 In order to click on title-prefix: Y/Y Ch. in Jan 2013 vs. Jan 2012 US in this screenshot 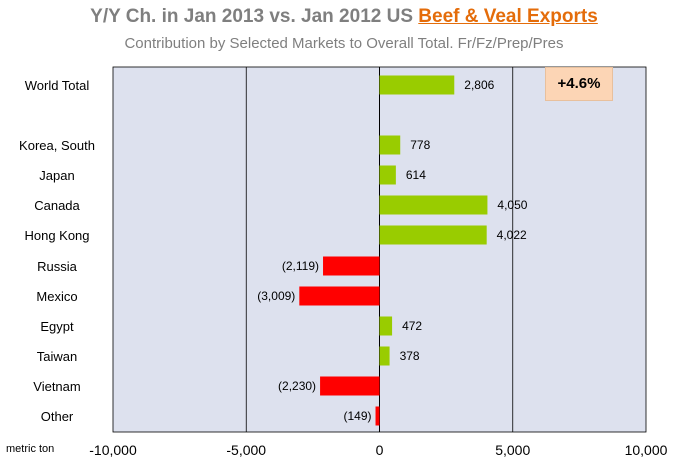, I will do `click(254, 16)`.